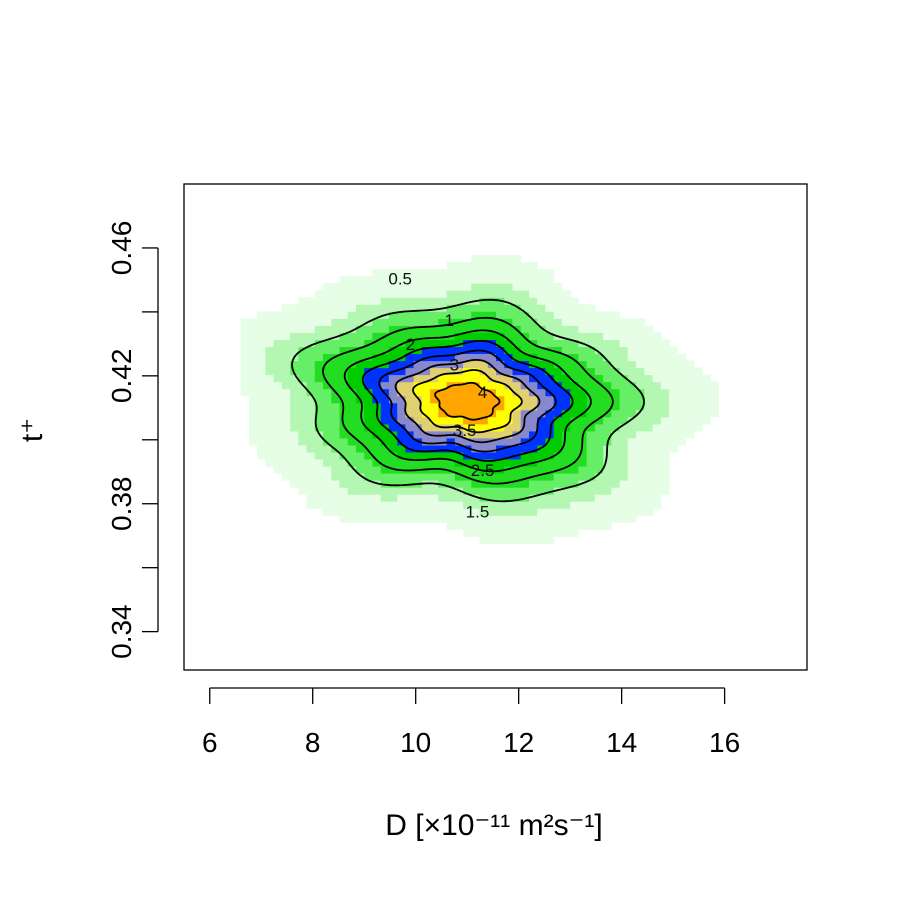 This screenshot has width=900, height=900. Describe the element at coordinates (121, 631) in the screenshot. I see `y-tick-label: 0.34` at that location.